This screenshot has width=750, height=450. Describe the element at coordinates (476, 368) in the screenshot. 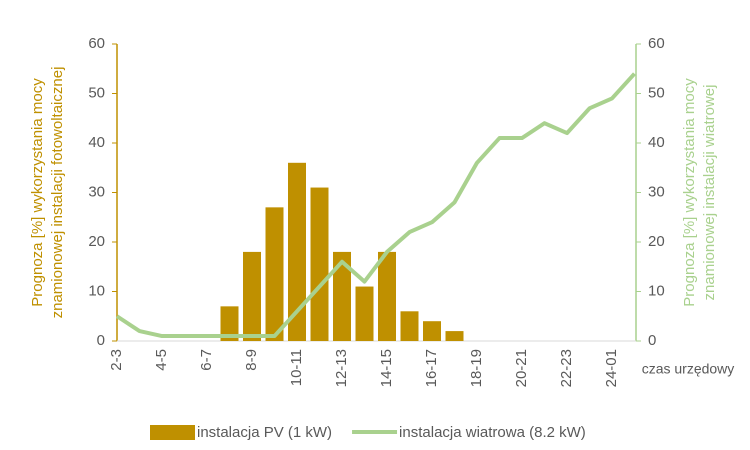

I see `x-tick-label: 18-19` at that location.